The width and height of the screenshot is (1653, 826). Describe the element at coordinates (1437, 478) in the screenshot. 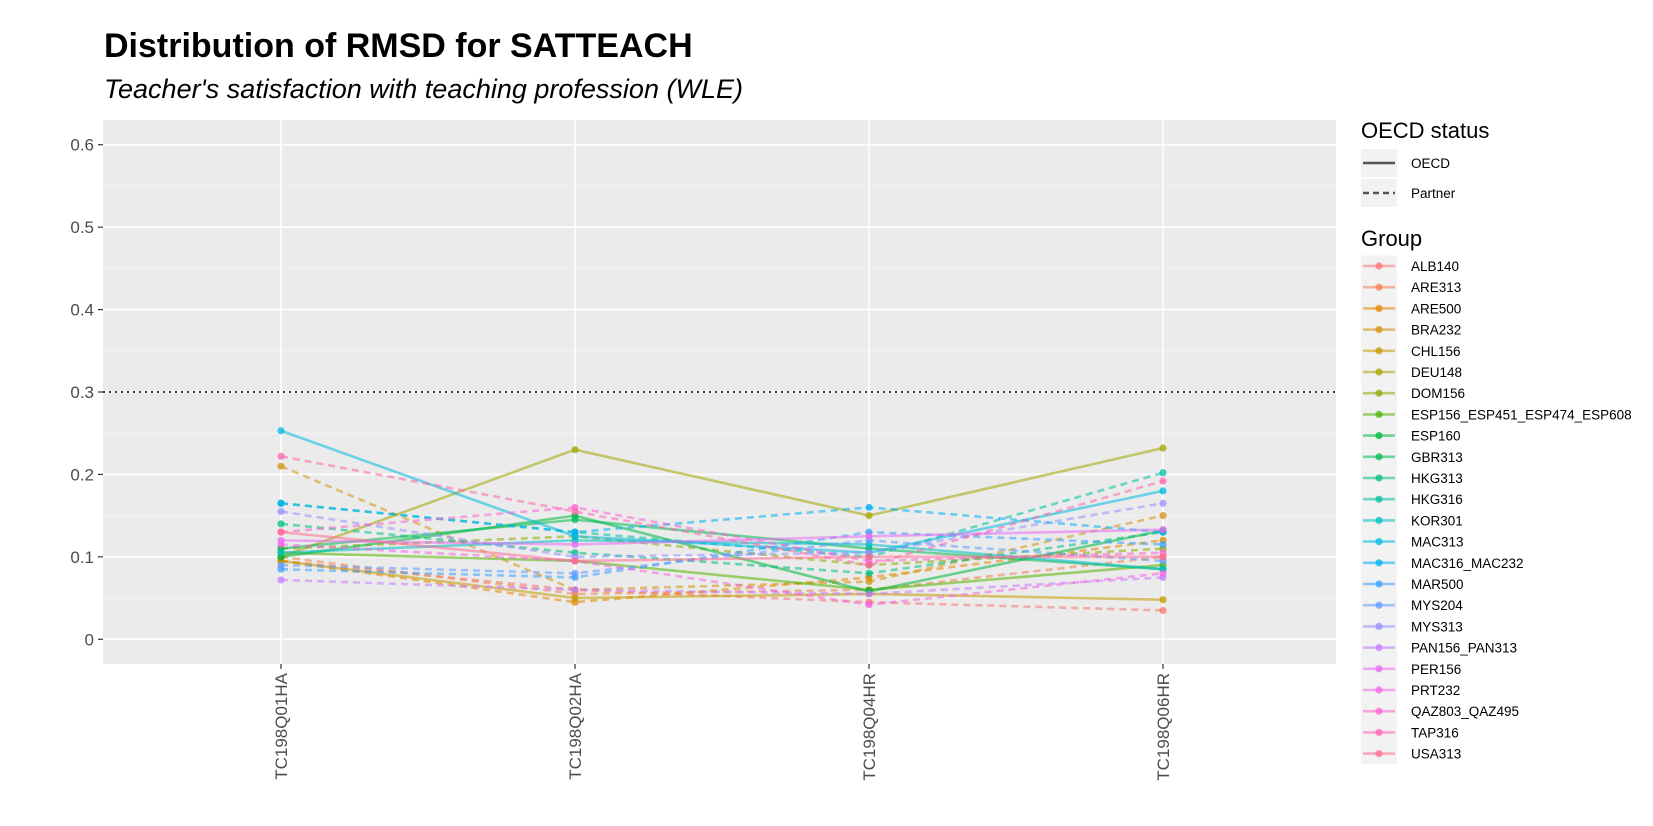

I see `legend-item-label: HKG313` at that location.